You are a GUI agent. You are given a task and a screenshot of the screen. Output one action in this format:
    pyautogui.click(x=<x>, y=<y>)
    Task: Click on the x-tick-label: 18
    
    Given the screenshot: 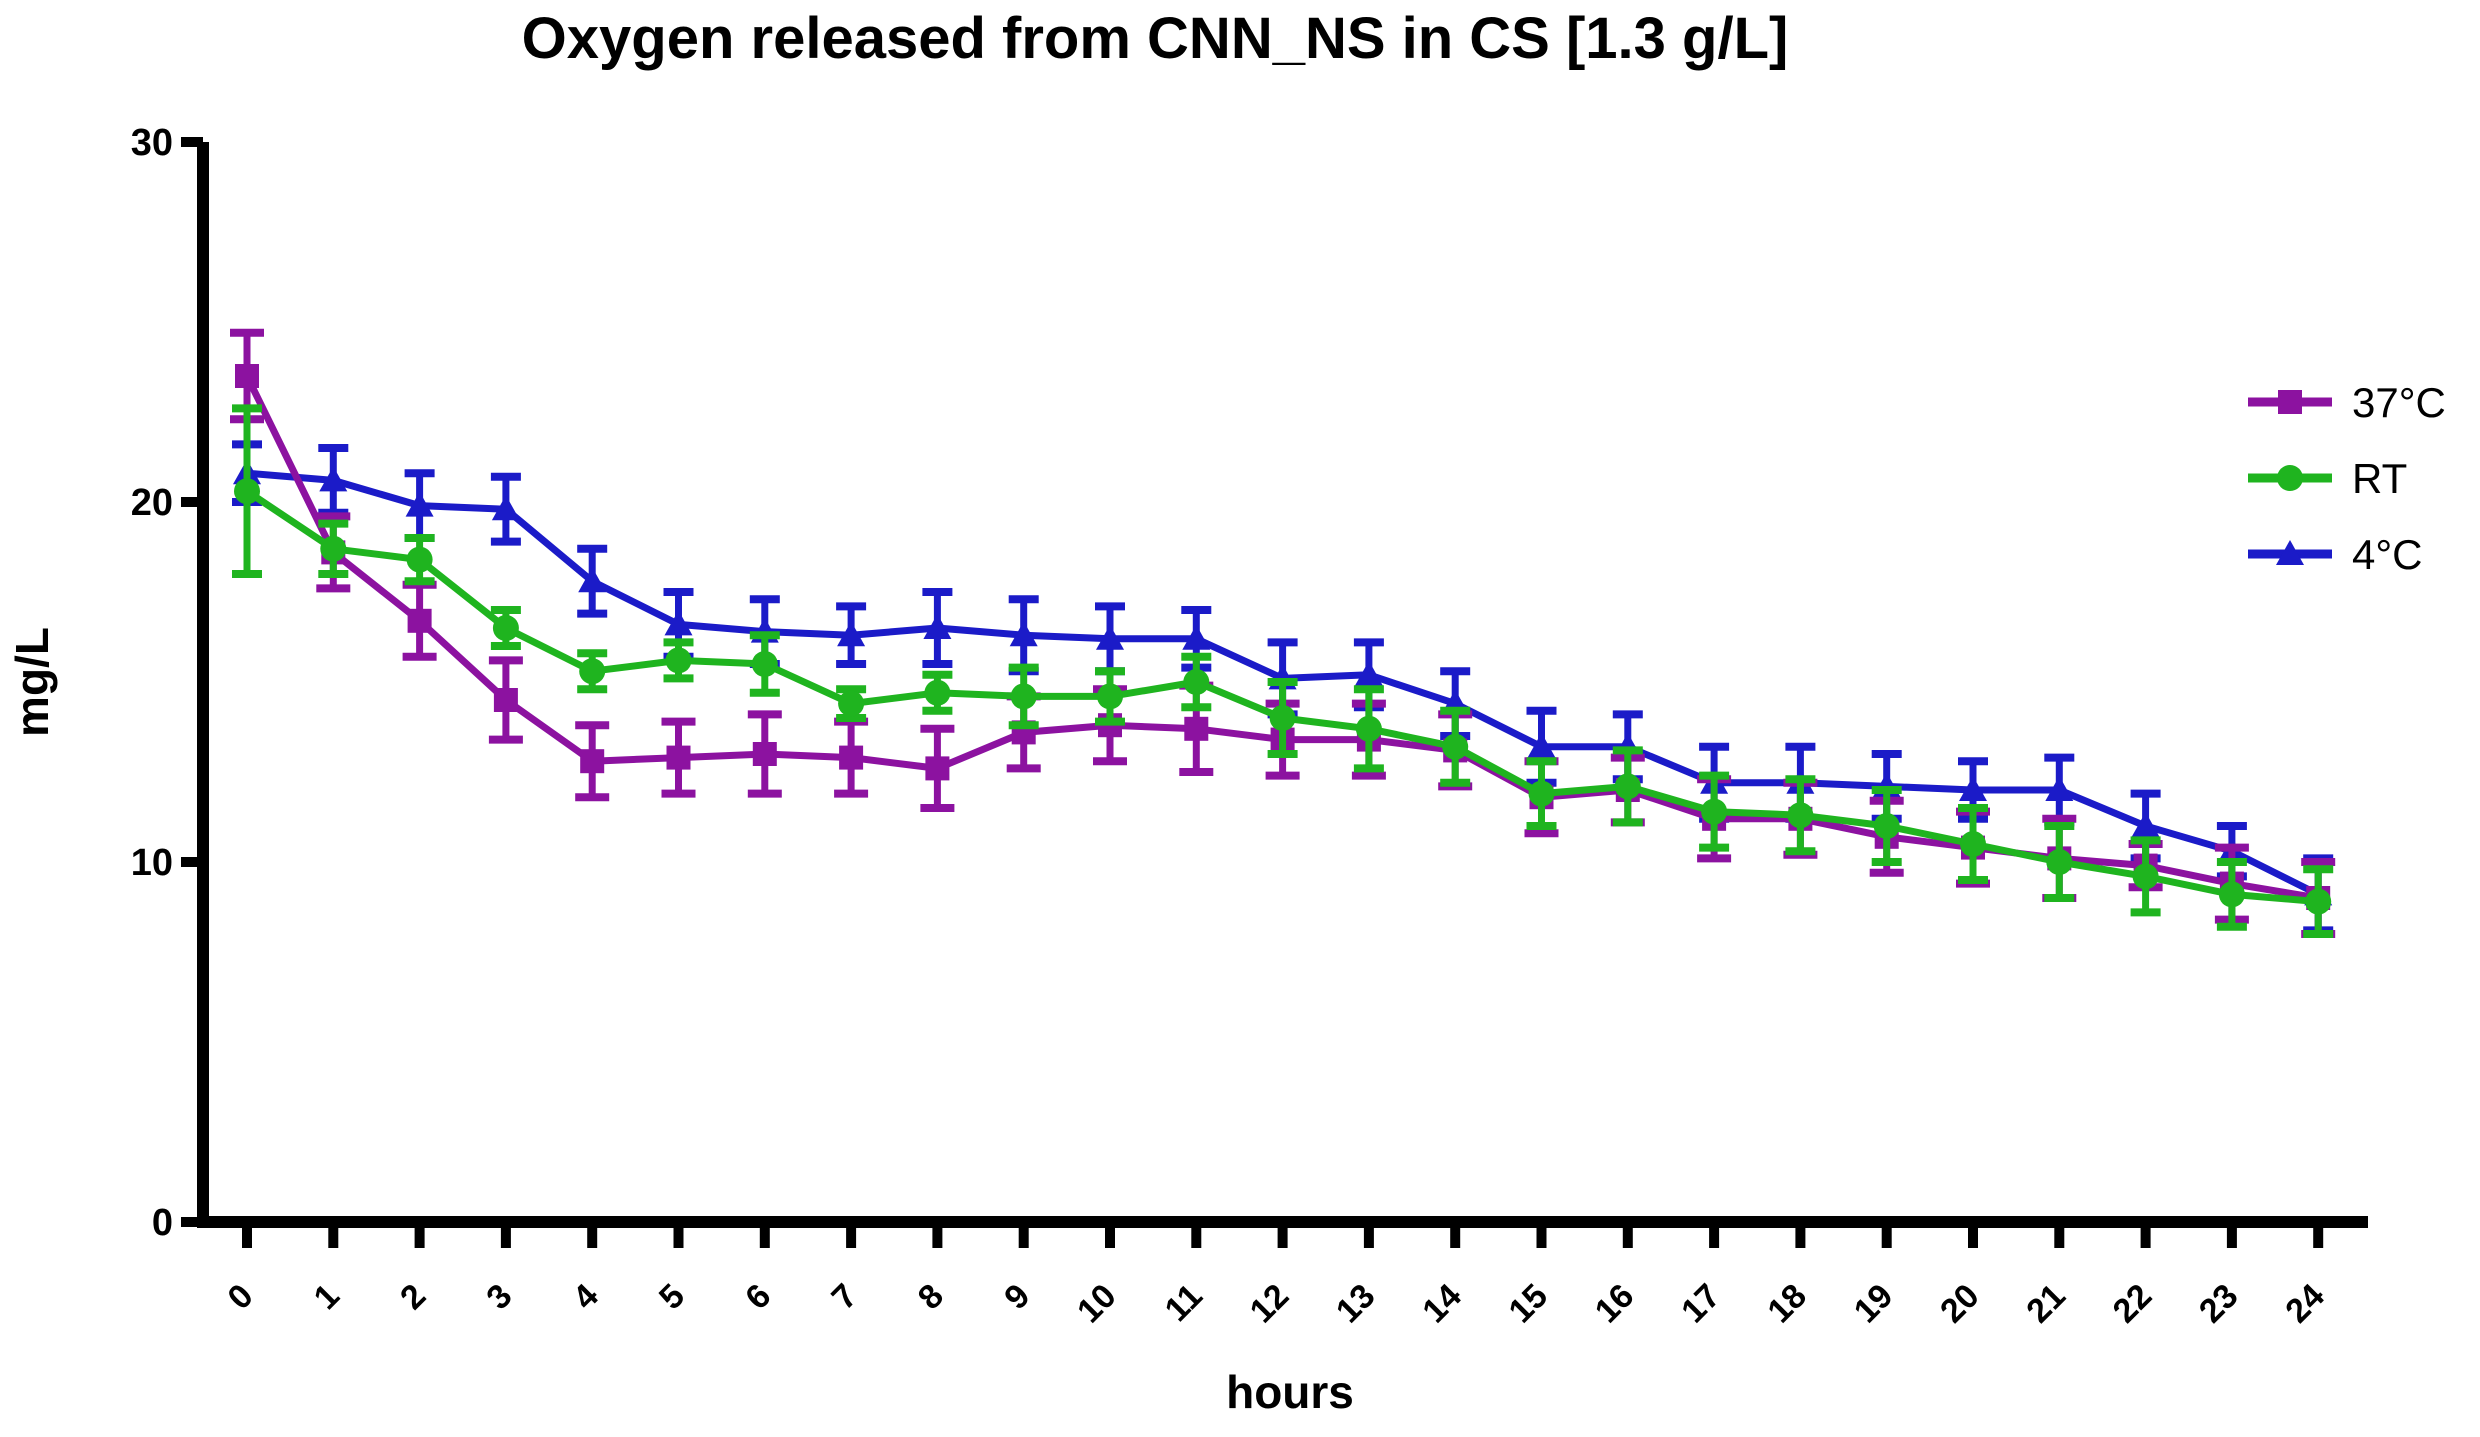 What is the action you would take?
    pyautogui.click(x=1787, y=1304)
    